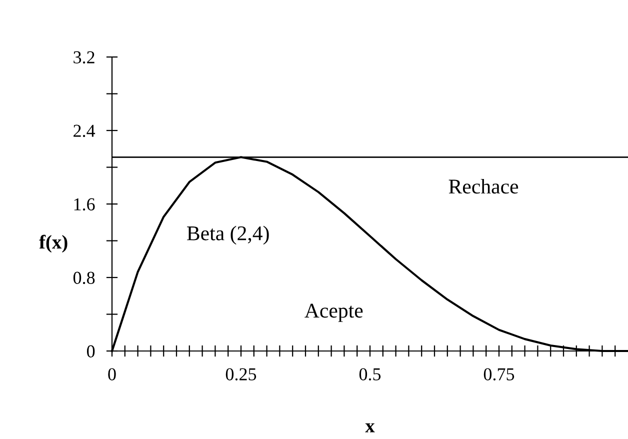 The image size is (628, 439). Describe the element at coordinates (90, 351) in the screenshot. I see `y-tick-label: 0` at that location.